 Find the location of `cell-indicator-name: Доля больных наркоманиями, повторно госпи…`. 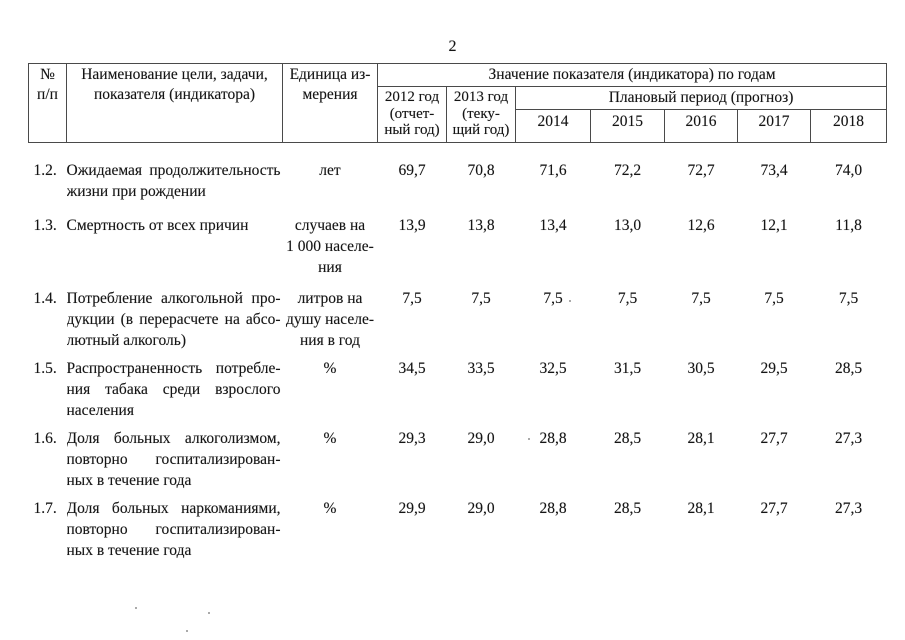

cell-indicator-name: Доля больных наркоманиями, повторно госпи… is located at coordinates (173, 529).